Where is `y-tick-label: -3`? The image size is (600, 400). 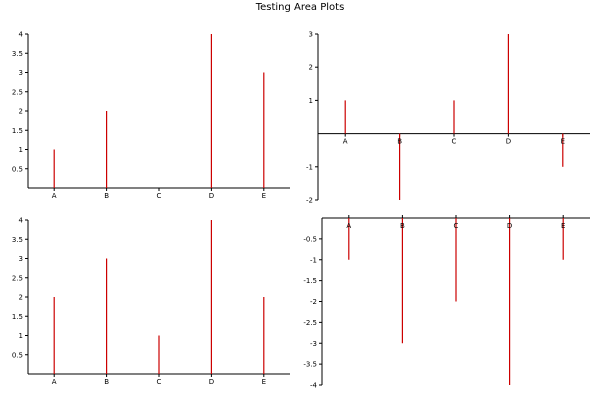 y-tick-label: -3 is located at coordinates (313, 344).